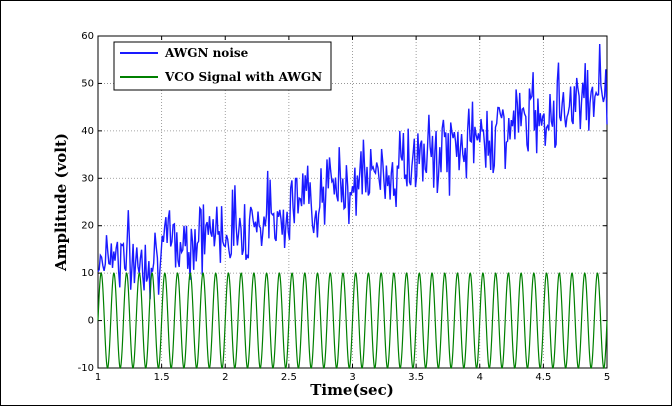 The height and width of the screenshot is (406, 672). I want to click on y-tick-label: -10, so click(86, 368).